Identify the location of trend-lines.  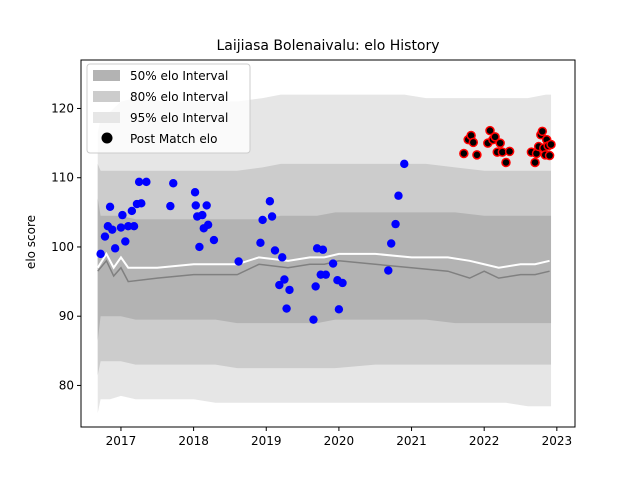
(323, 267).